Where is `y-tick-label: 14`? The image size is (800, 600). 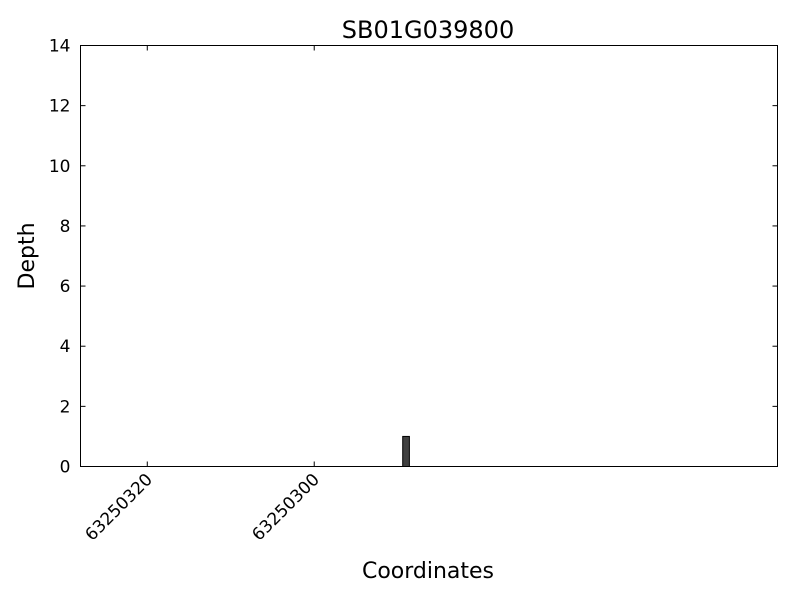
y-tick-label: 14 is located at coordinates (60, 47).